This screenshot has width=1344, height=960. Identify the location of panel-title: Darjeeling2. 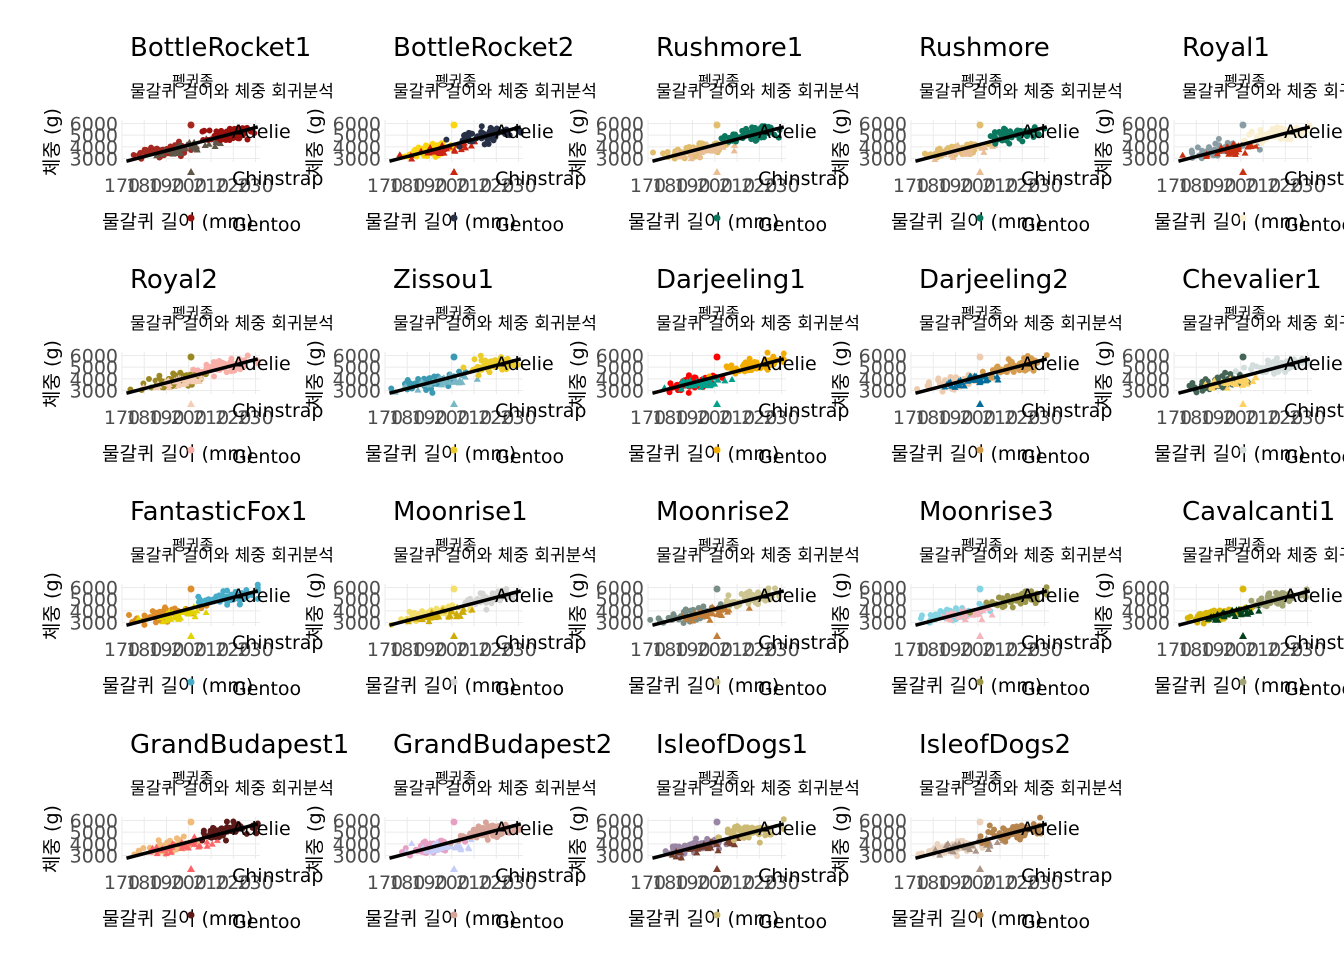
(994, 280).